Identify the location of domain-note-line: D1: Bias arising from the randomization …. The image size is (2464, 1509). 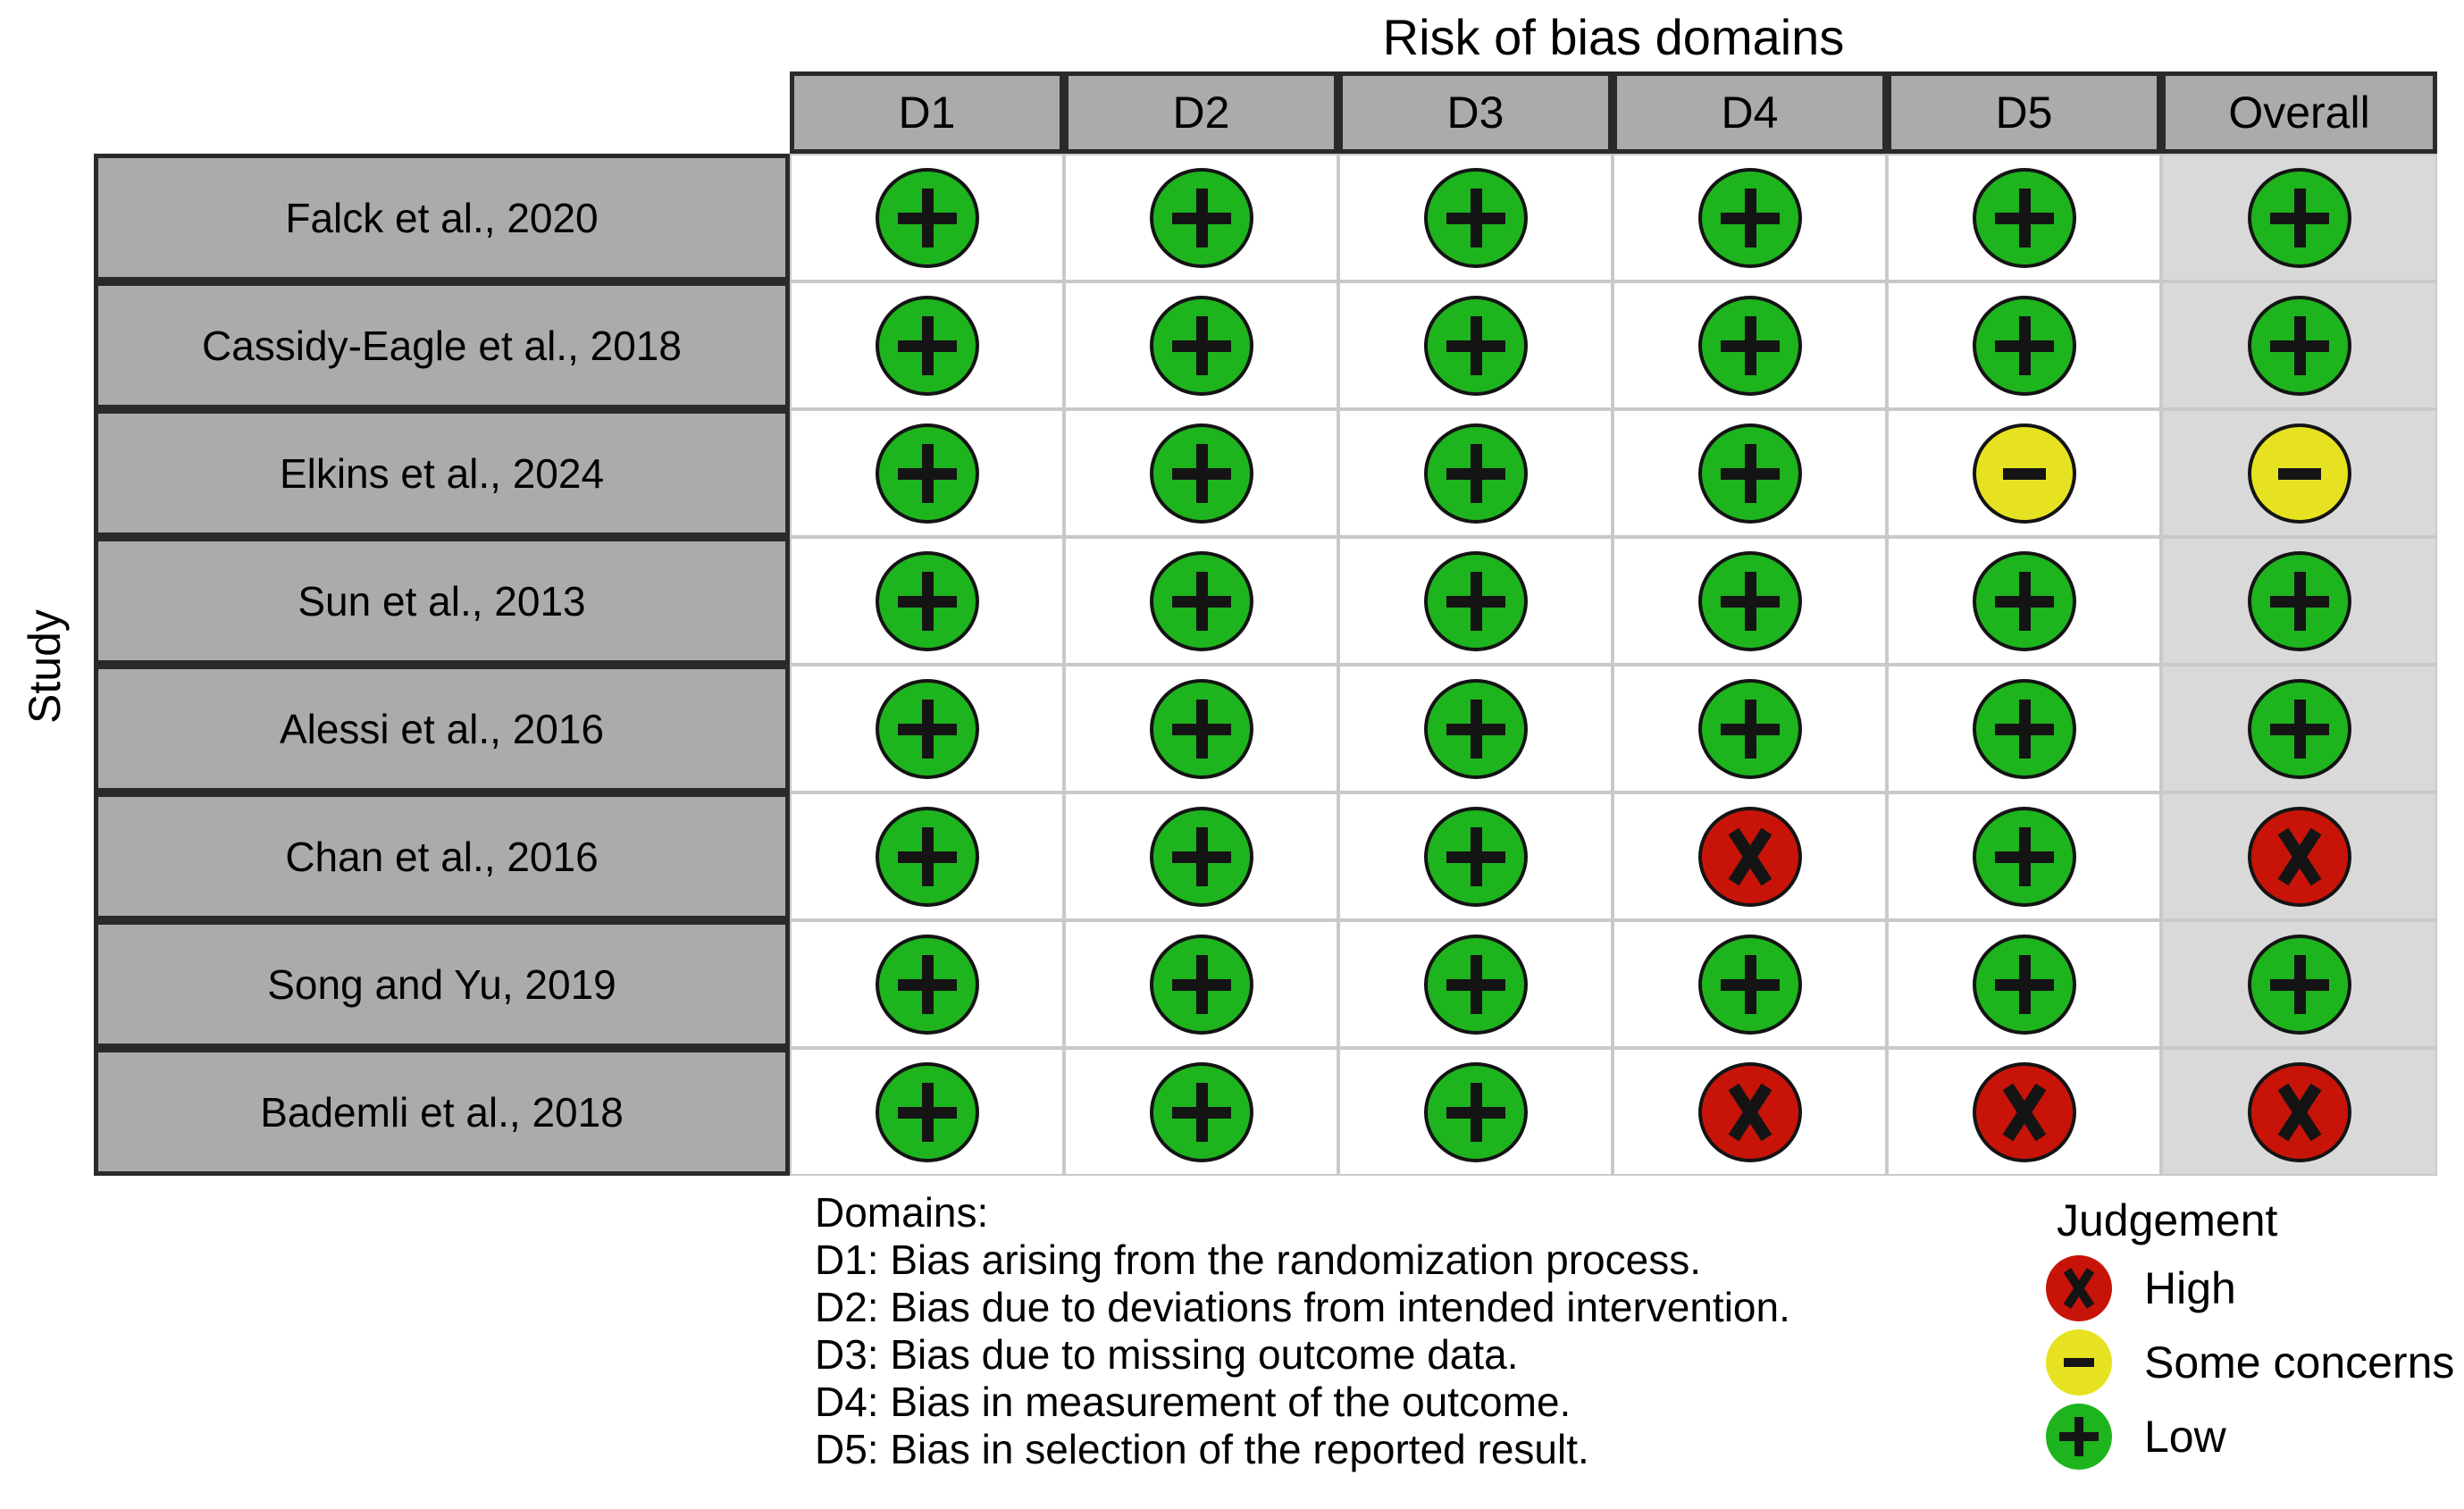
(1258, 1260).